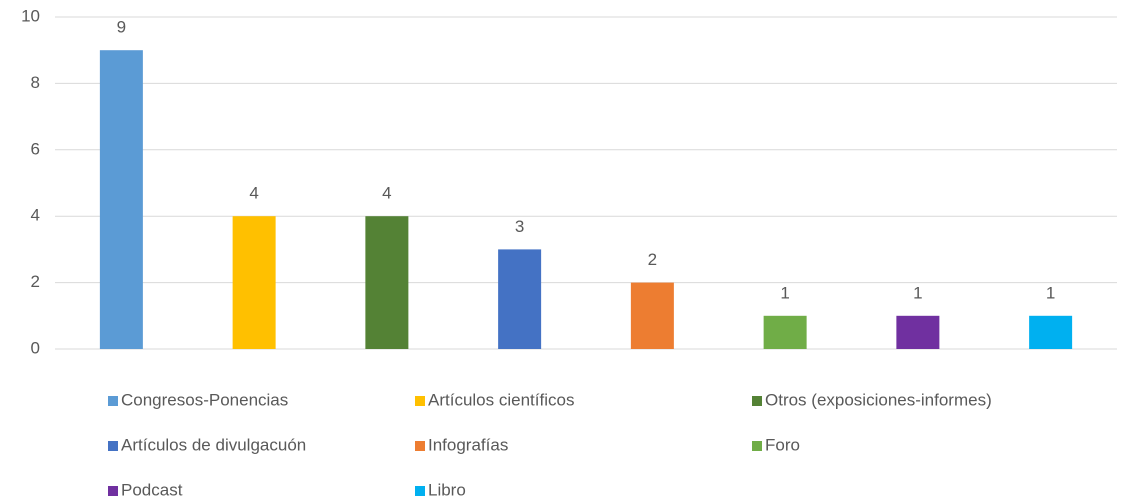 The height and width of the screenshot is (502, 1130). What do you see at coordinates (501, 399) in the screenshot?
I see `legend-label: Artículos científicos` at bounding box center [501, 399].